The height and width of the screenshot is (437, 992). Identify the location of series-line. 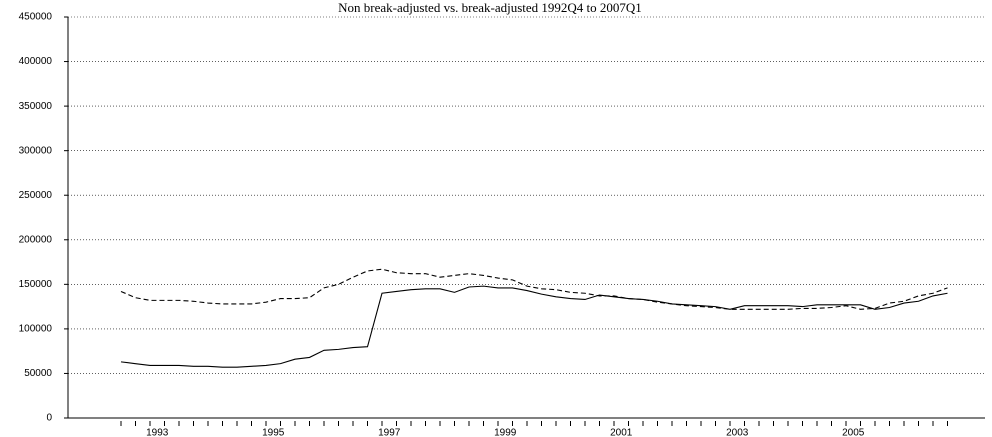
(534, 289).